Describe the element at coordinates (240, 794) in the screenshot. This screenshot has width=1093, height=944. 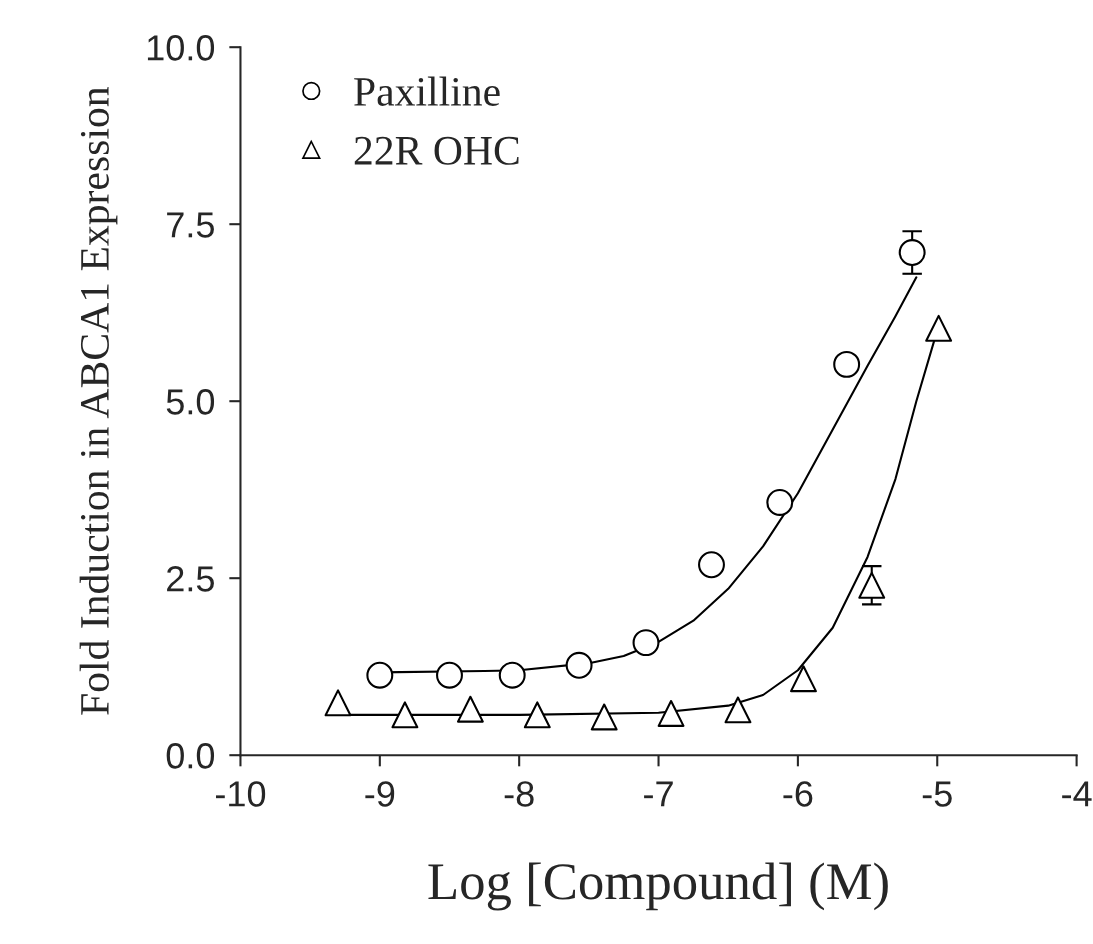
I see `x-tick-label: -10` at that location.